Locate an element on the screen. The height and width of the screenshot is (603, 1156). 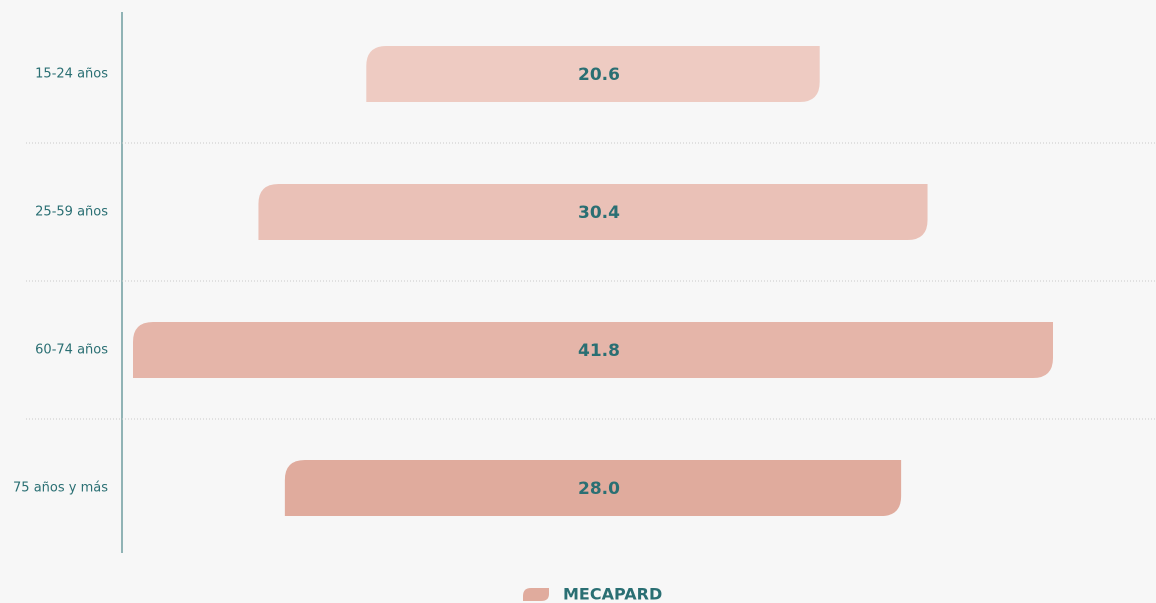
value-label: 28.0 is located at coordinates (599, 489).